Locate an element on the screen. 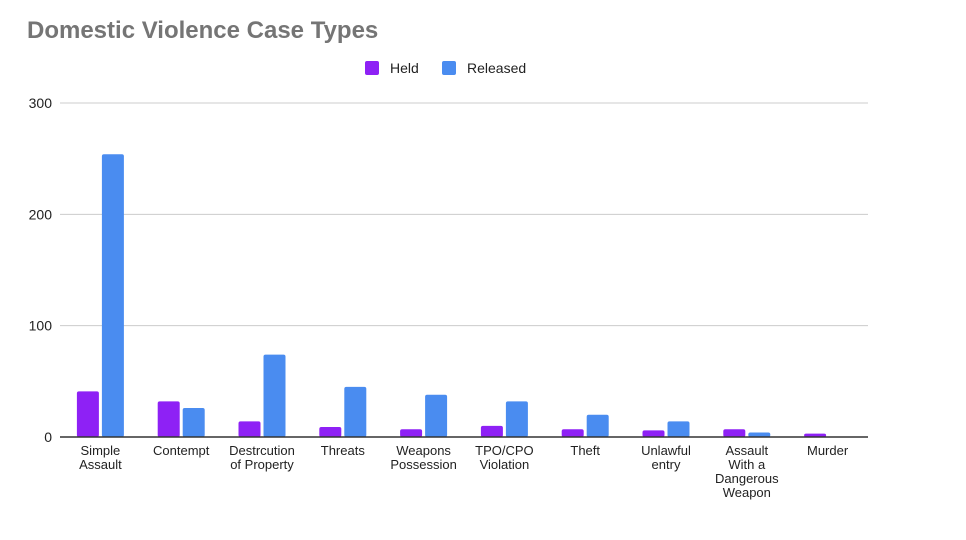  x-tick-label-0: Simple Assault is located at coordinates (100, 457).